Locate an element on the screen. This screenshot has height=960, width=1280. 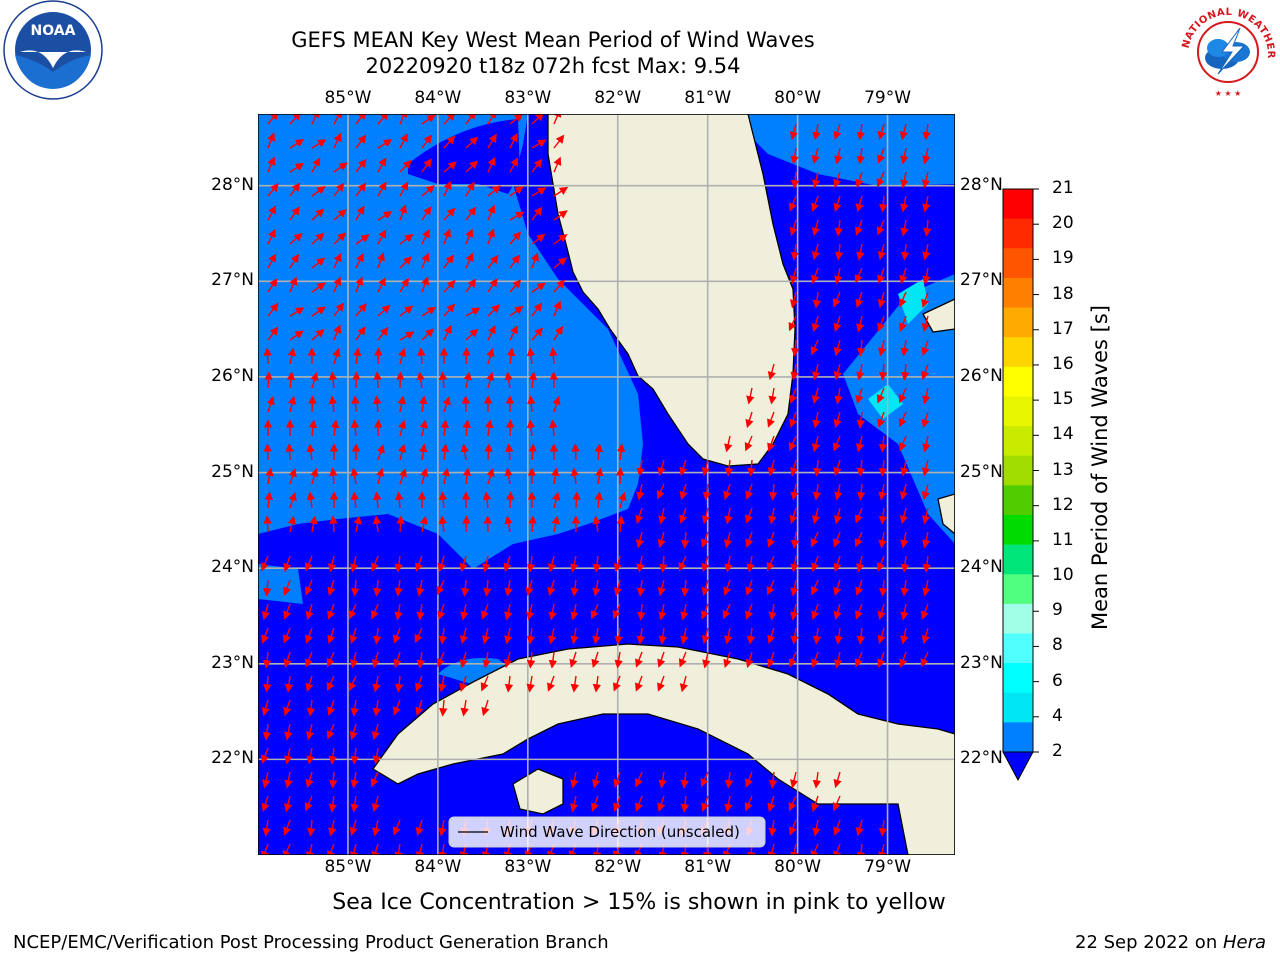
lat-label-left: 26°N is located at coordinates (232, 375).